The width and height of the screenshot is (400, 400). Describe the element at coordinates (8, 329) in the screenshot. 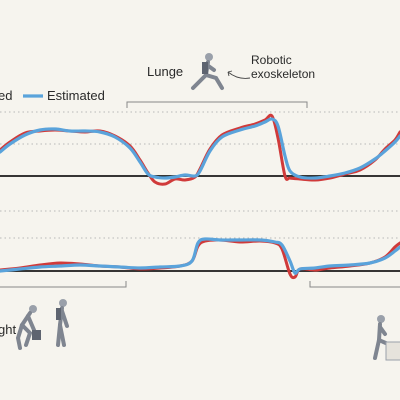

I see `lift-label: ght` at that location.